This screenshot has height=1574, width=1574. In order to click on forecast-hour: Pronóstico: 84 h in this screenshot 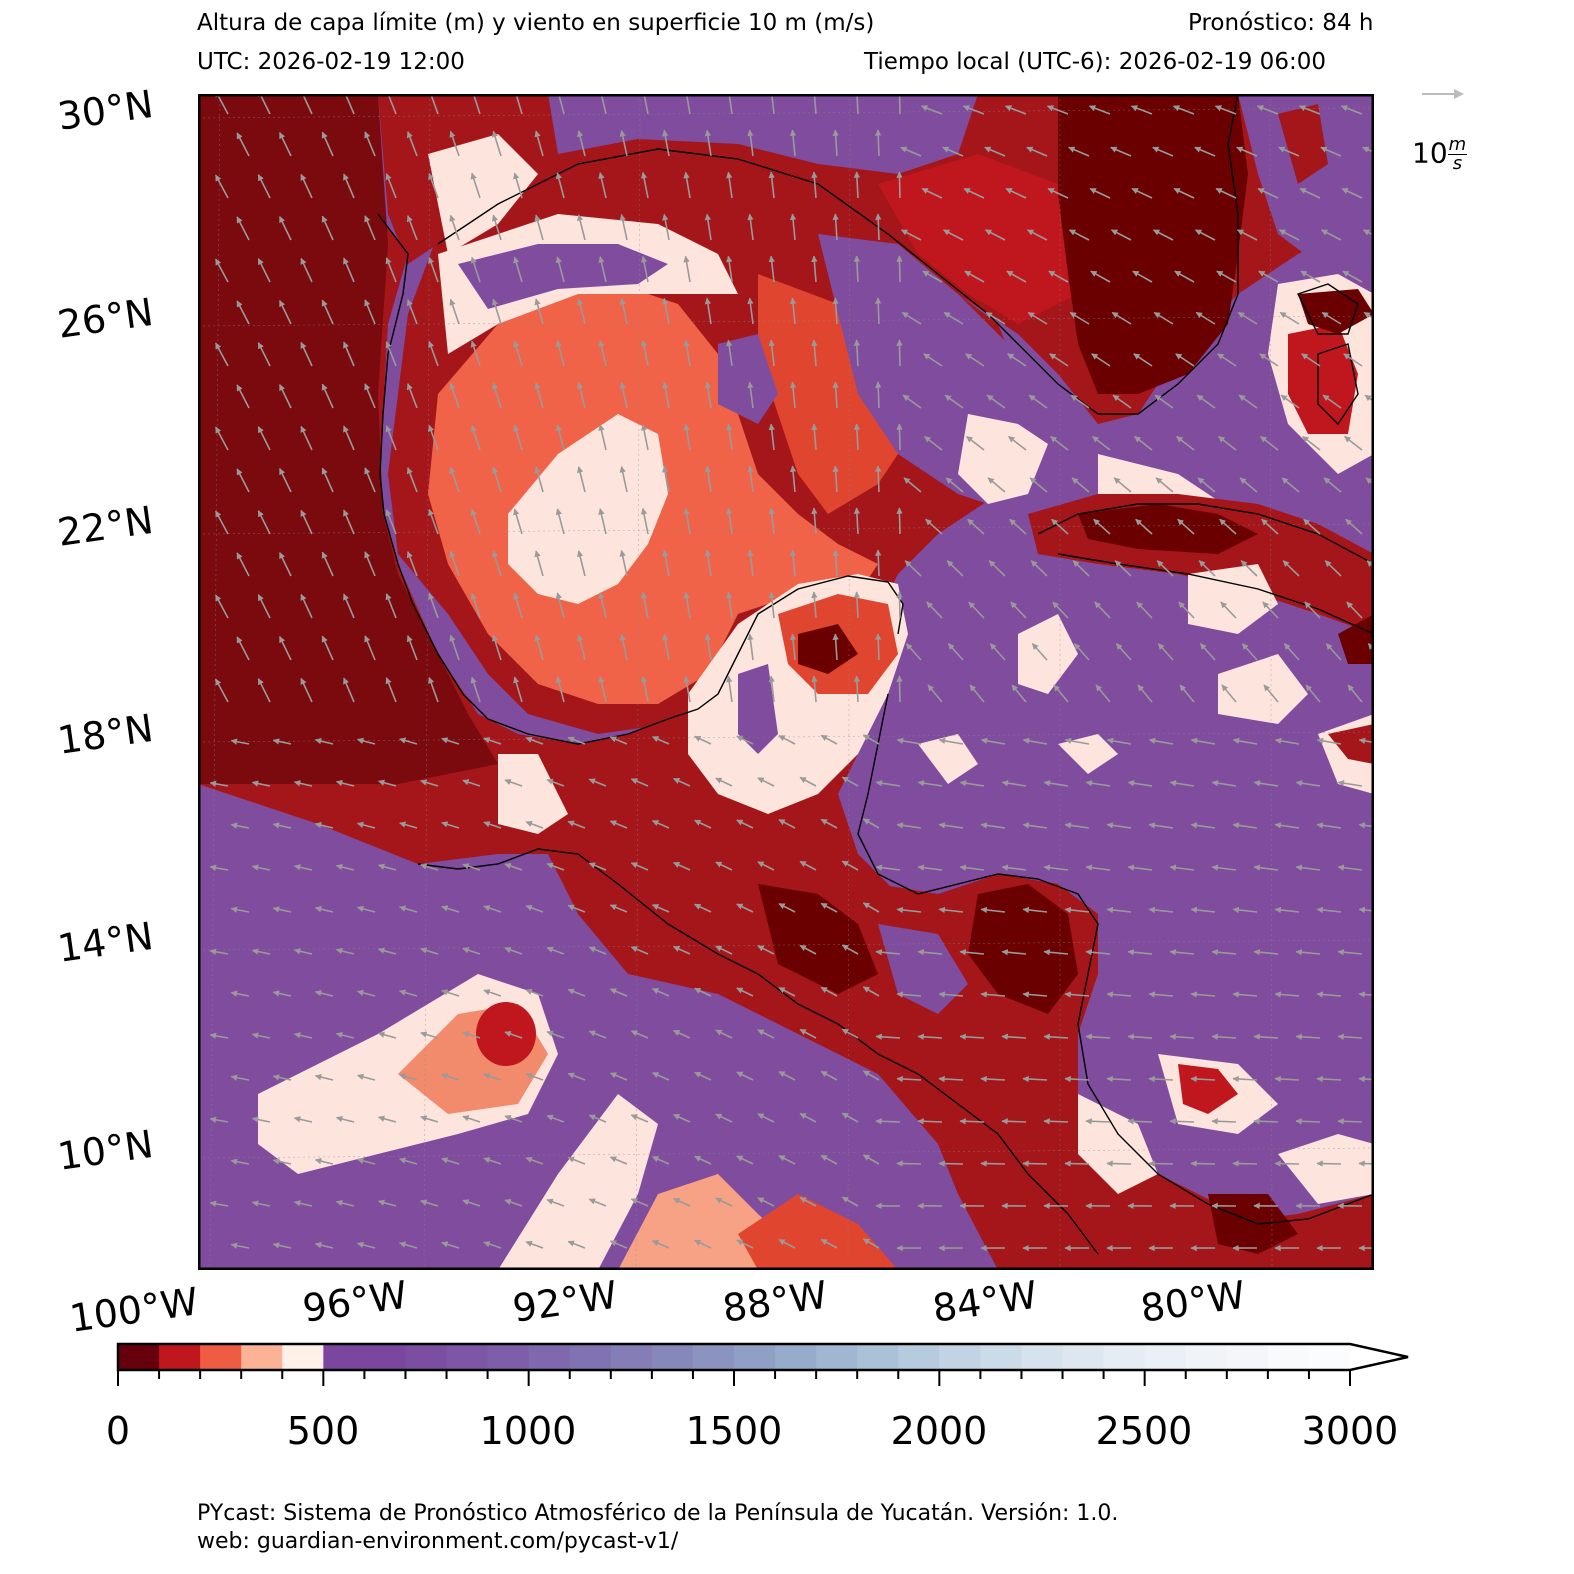, I will do `click(1281, 23)`.